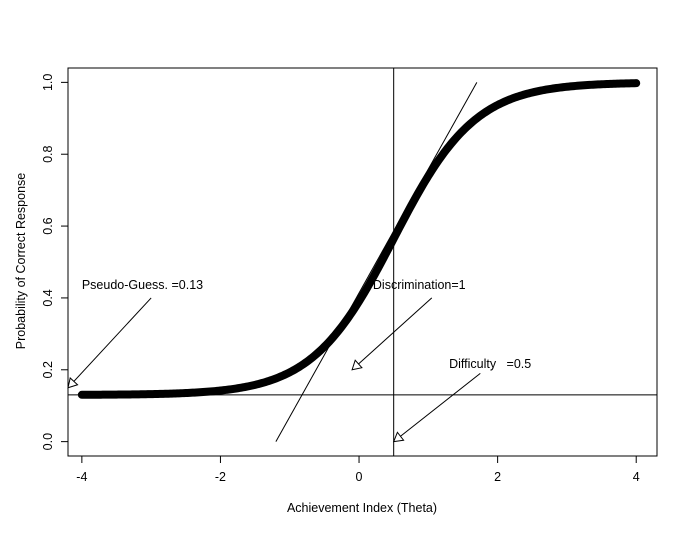 The height and width of the screenshot is (538, 696). Describe the element at coordinates (48, 225) in the screenshot. I see `y-tick-label: 0.6` at that location.